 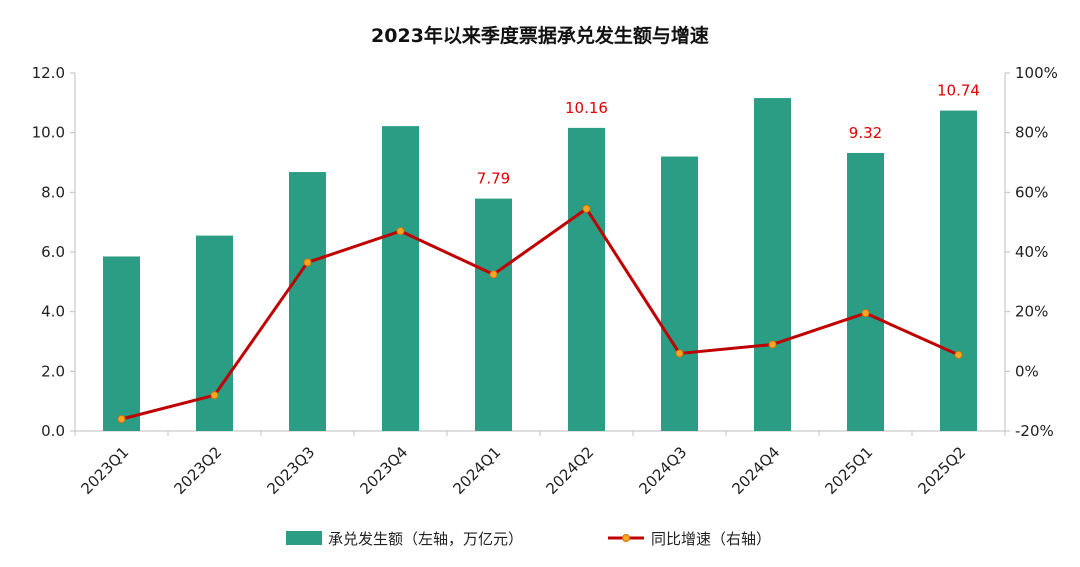 I want to click on data-label: 7.79, so click(x=493, y=179).